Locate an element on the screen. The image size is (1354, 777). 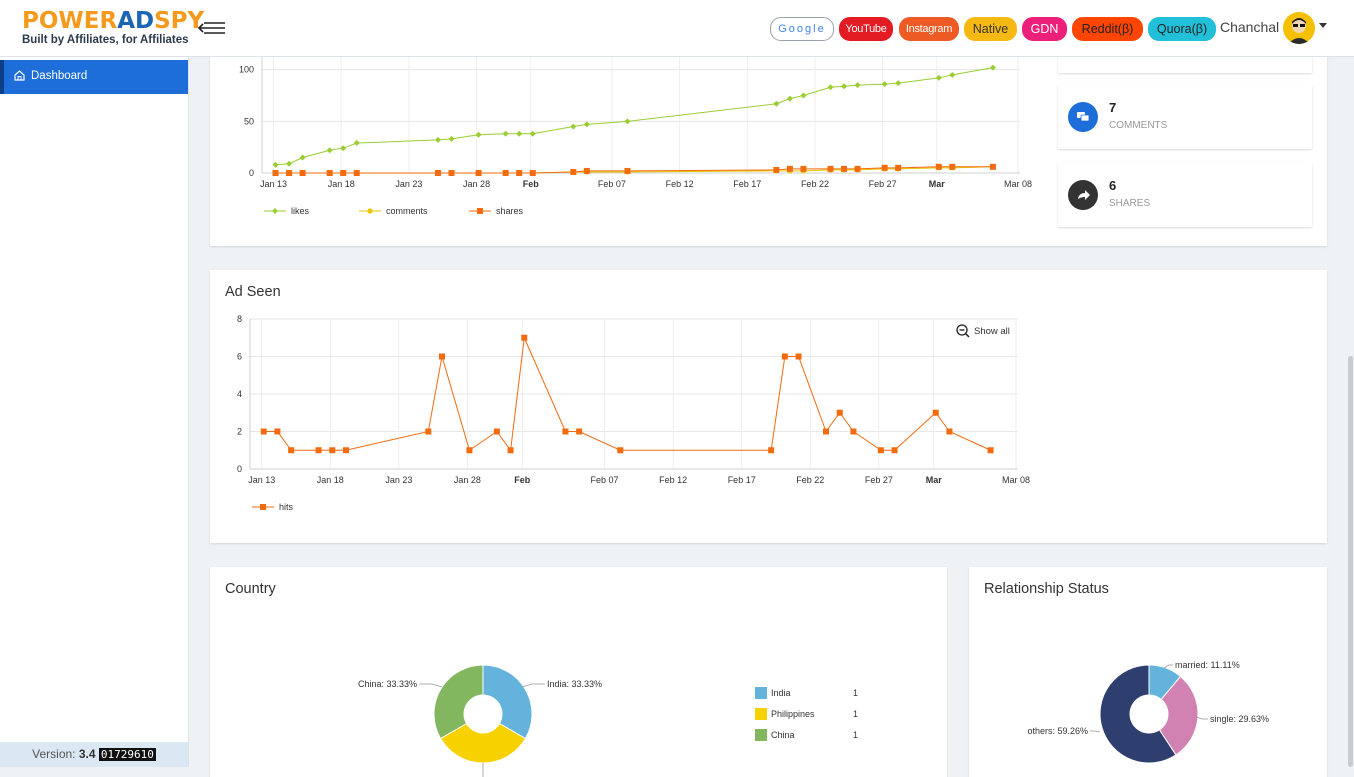
build-number: 01729610 is located at coordinates (127, 754).